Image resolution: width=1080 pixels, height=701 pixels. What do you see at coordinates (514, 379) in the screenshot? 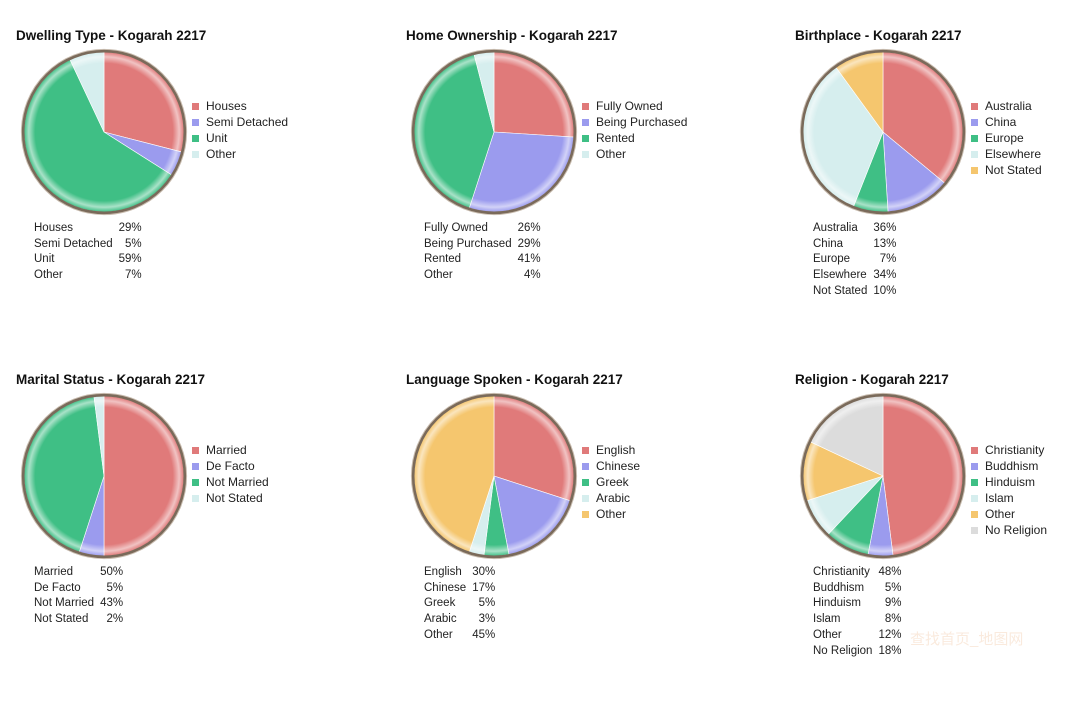
I see `chart-title: Language Spoken - Kogarah 2217` at bounding box center [514, 379].